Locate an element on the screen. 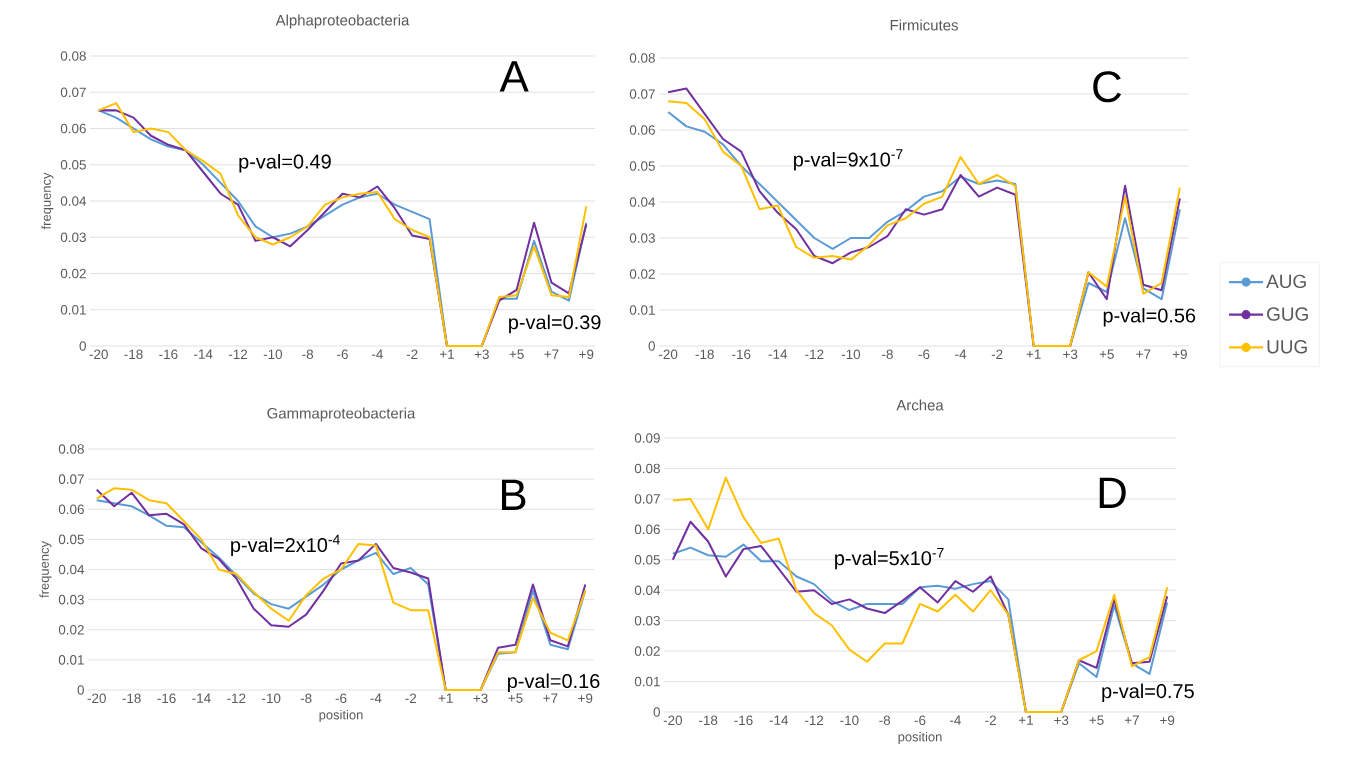 The width and height of the screenshot is (1357, 780). chart-title: Firmicutes is located at coordinates (924, 25).